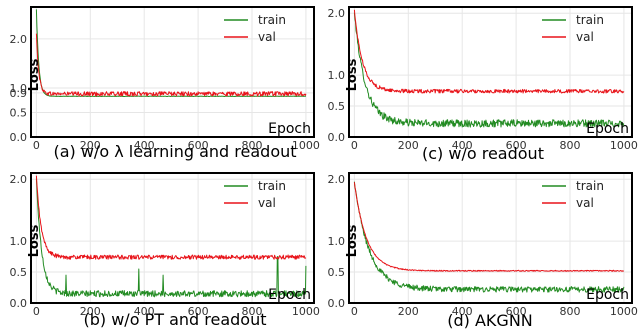 This screenshot has height=332, width=641. Describe the element at coordinates (483, 153) in the screenshot. I see `chart-caption: (c) w/o readout` at that location.